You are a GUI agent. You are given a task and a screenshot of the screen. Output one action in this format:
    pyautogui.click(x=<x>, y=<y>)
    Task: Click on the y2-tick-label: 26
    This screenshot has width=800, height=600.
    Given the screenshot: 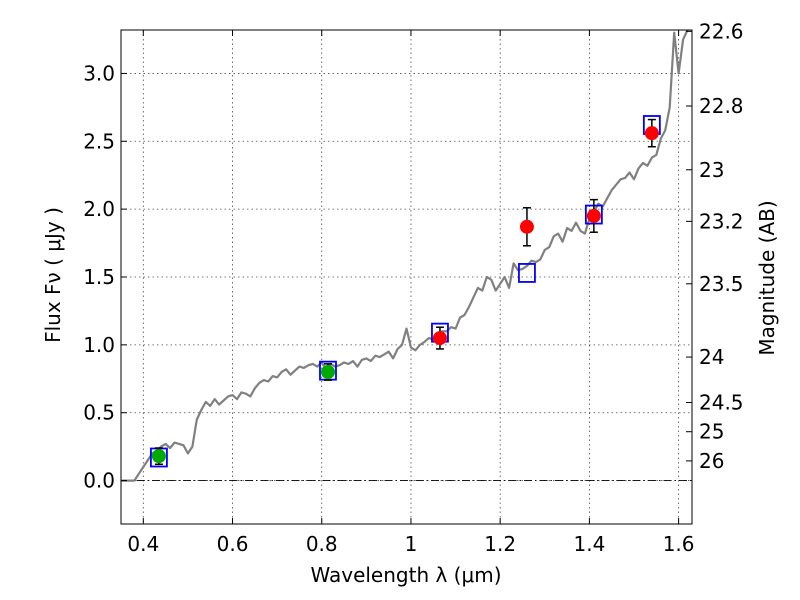 What is the action you would take?
    pyautogui.click(x=711, y=461)
    